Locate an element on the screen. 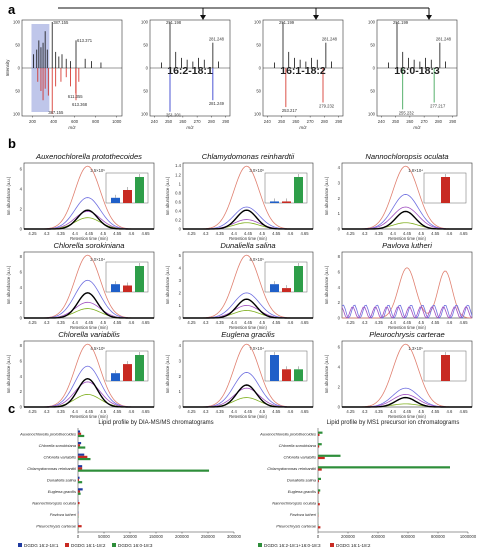 This screenshot has height=550, width=483. legend-label: DGDG 16:2-18:1+16:0-18:3 is located at coordinates (292, 545).